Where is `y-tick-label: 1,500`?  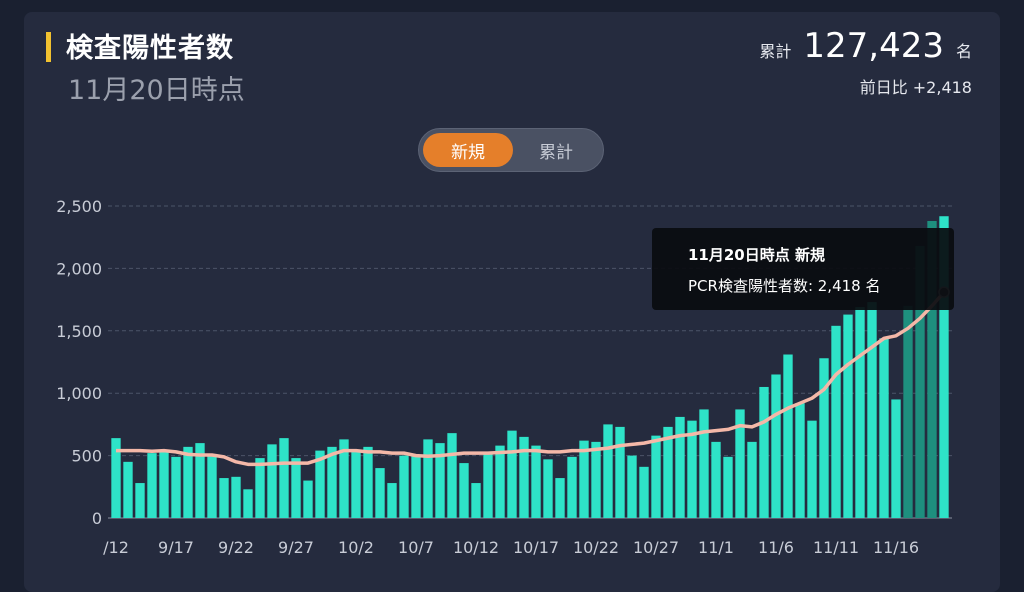
y-tick-label: 1,500 is located at coordinates (79, 331).